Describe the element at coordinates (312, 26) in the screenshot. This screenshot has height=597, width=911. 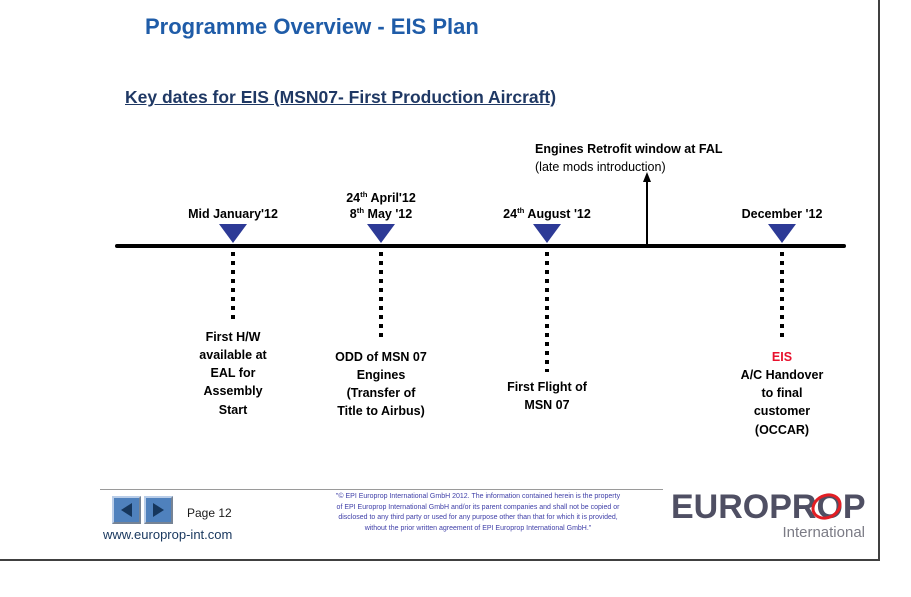
I see `slide-title: Programme Overview - EIS Plan` at that location.